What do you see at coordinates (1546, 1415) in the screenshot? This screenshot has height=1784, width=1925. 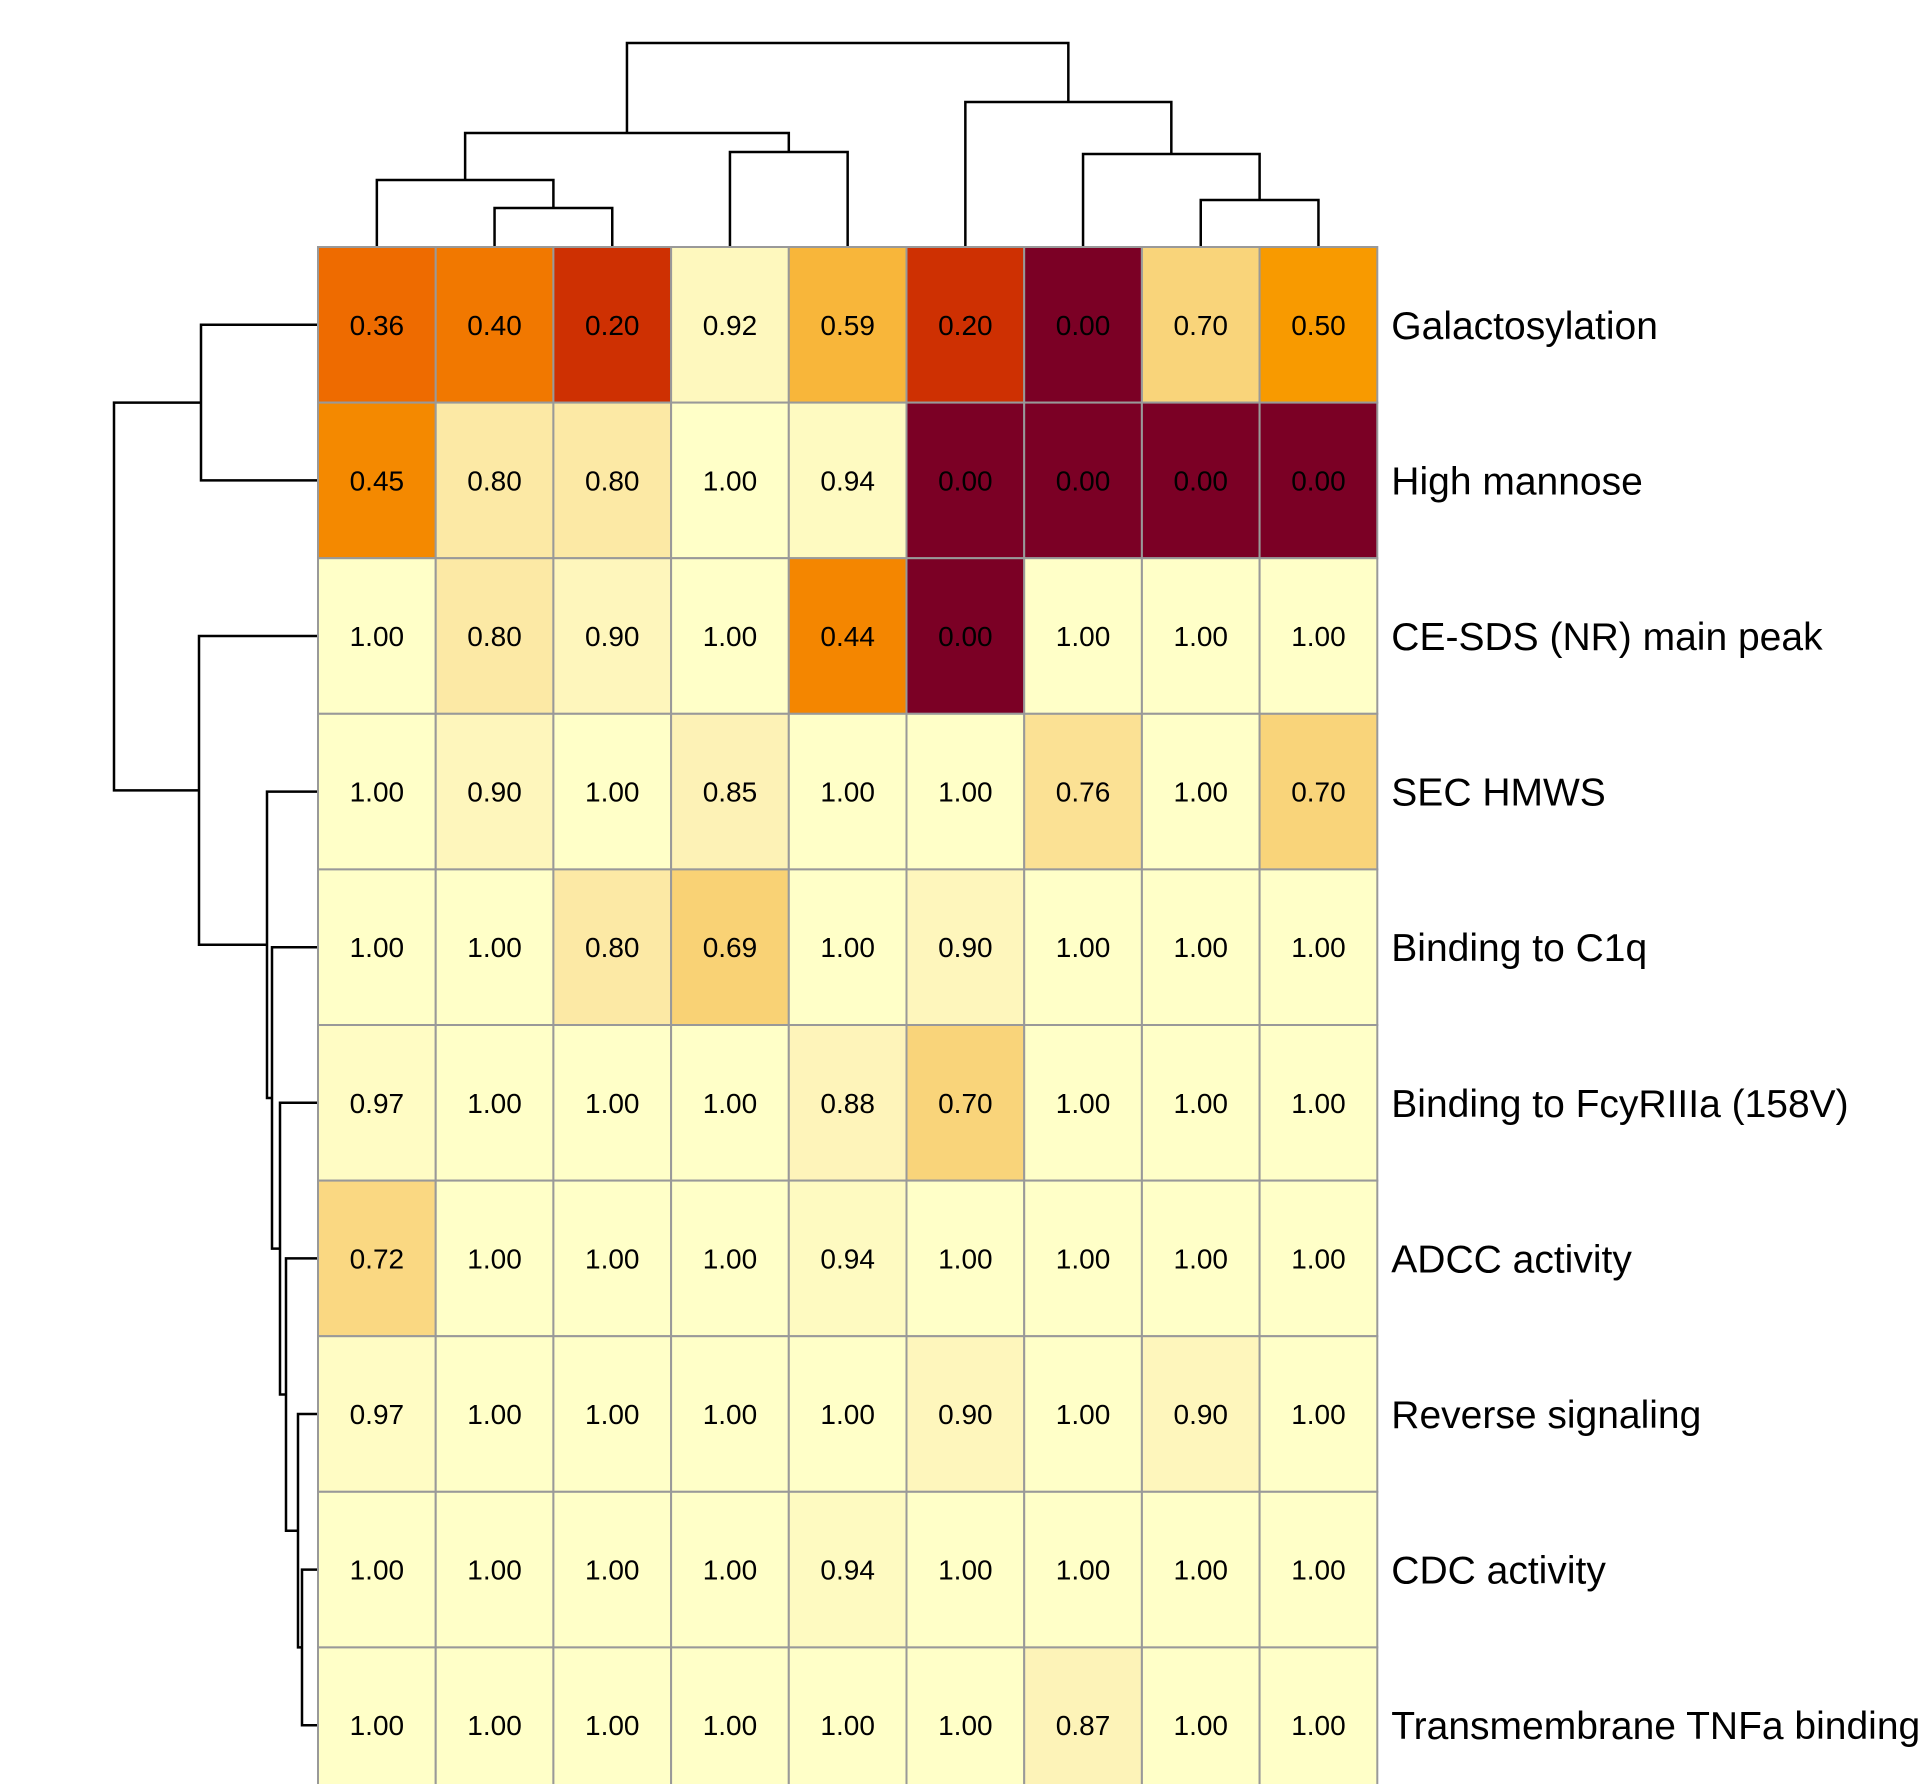 I see `row-label: Reverse signaling` at bounding box center [1546, 1415].